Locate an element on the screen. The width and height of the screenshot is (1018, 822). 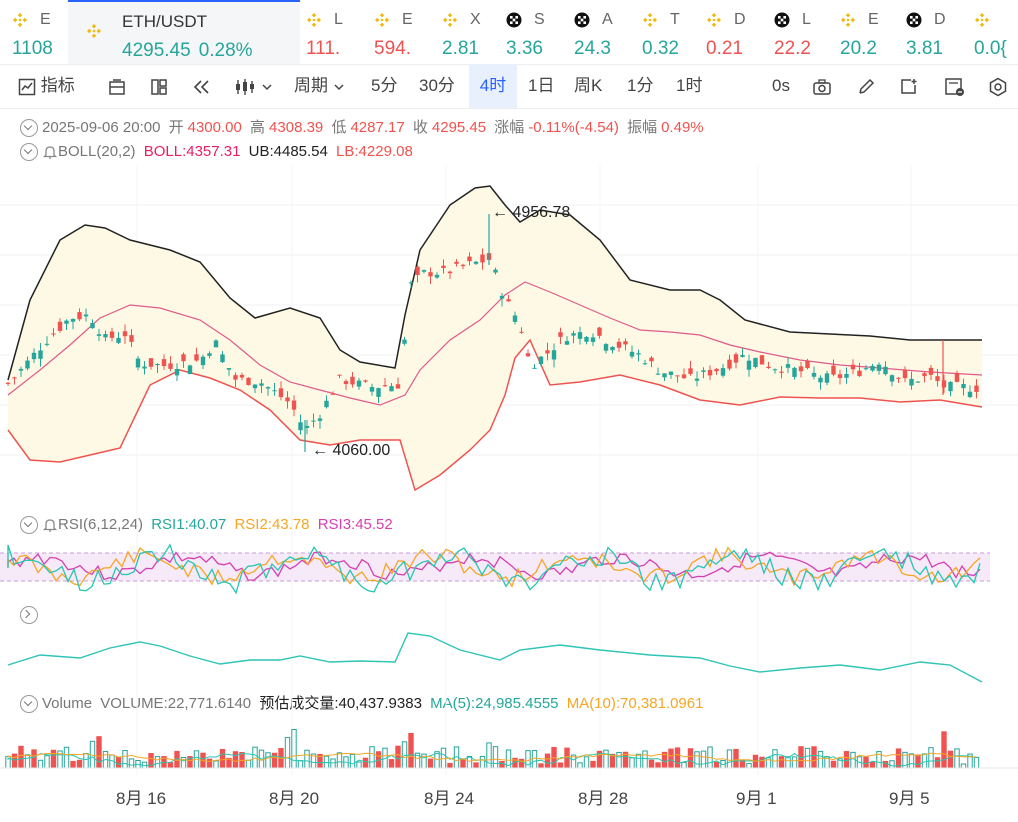
layout-icon is located at coordinates (117, 86).